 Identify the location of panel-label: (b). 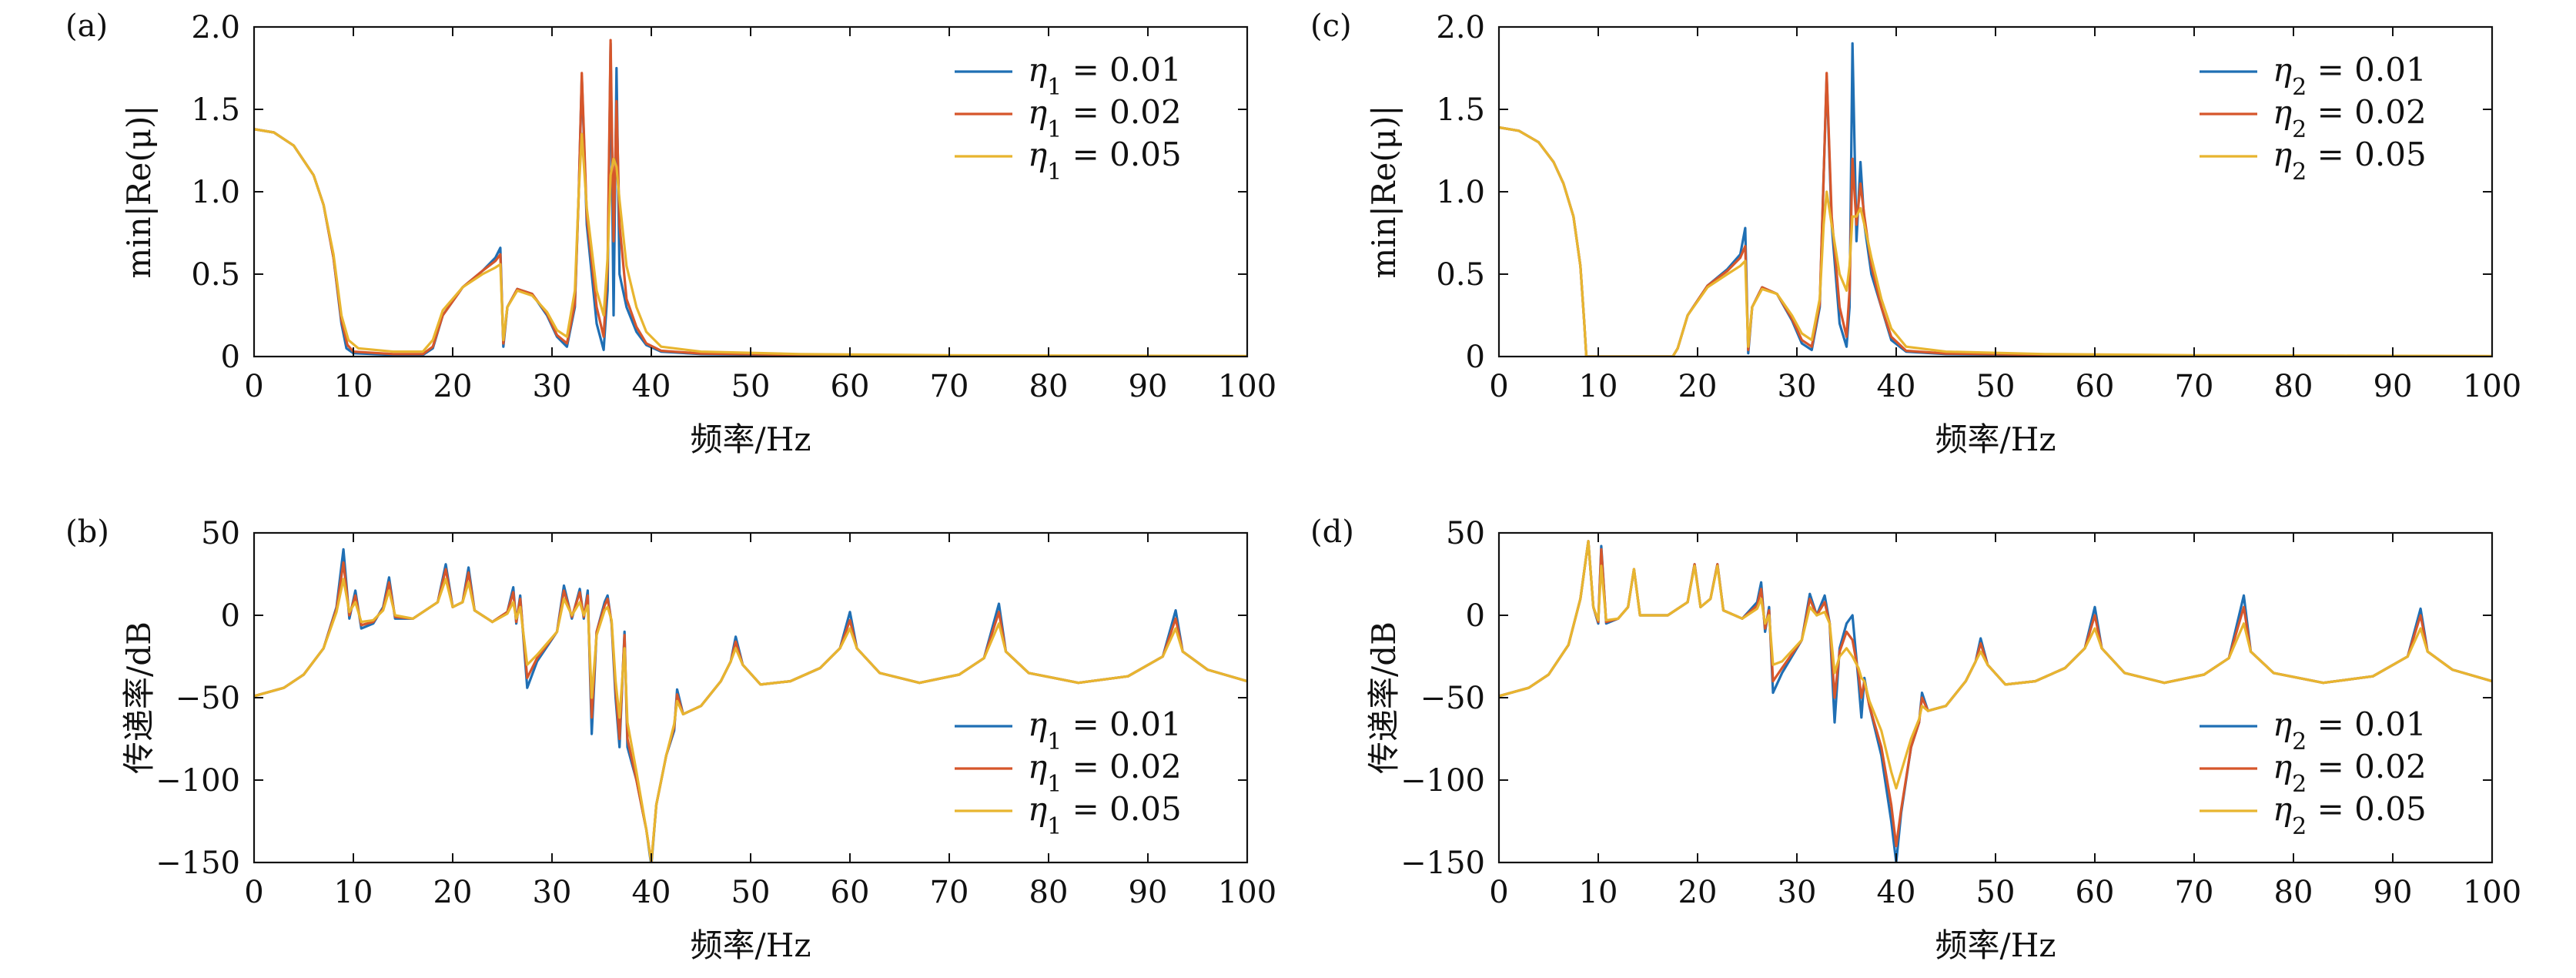
(87, 532).